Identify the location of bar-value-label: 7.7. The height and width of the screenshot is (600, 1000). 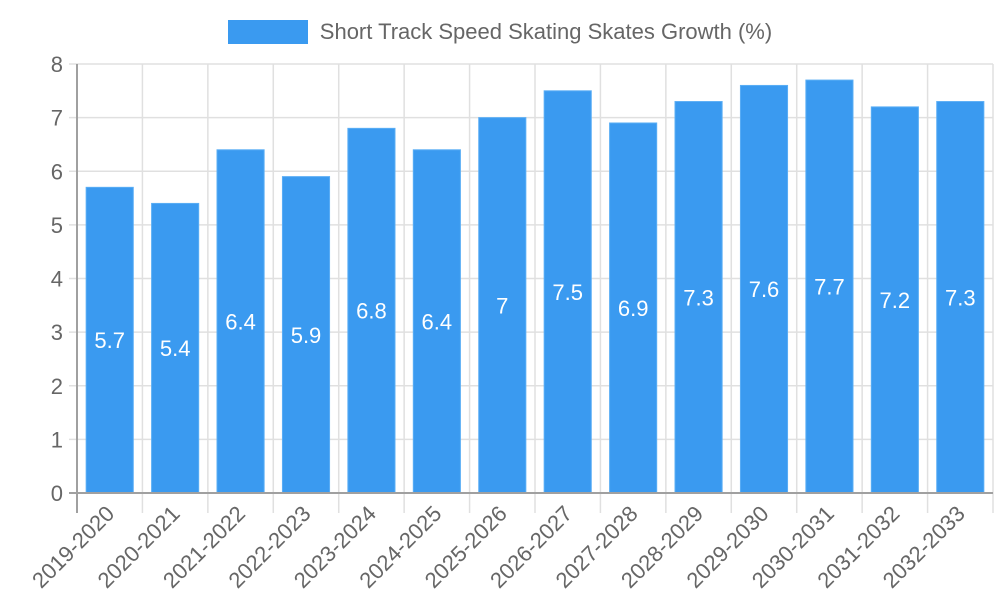
(829, 287).